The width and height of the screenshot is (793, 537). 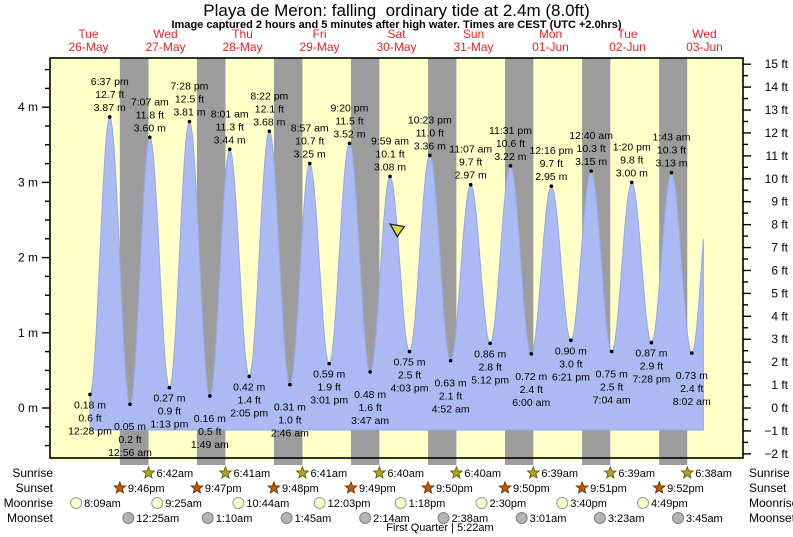 I want to click on day-date-label: 01-Jun, so click(x=550, y=47).